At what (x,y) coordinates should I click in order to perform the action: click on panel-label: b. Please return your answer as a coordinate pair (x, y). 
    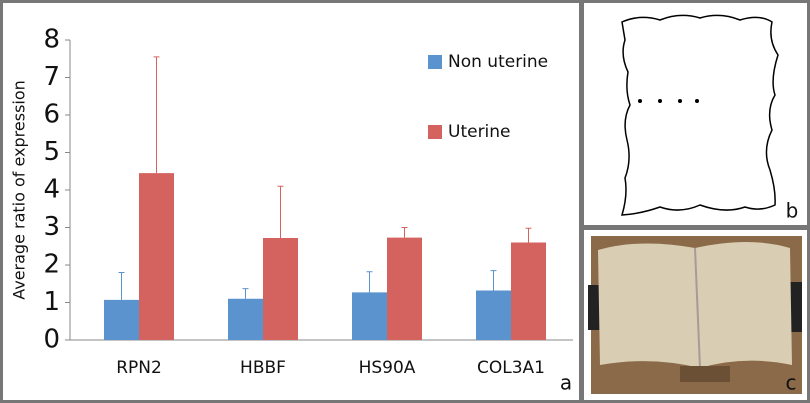
    Looking at the image, I should click on (792, 211).